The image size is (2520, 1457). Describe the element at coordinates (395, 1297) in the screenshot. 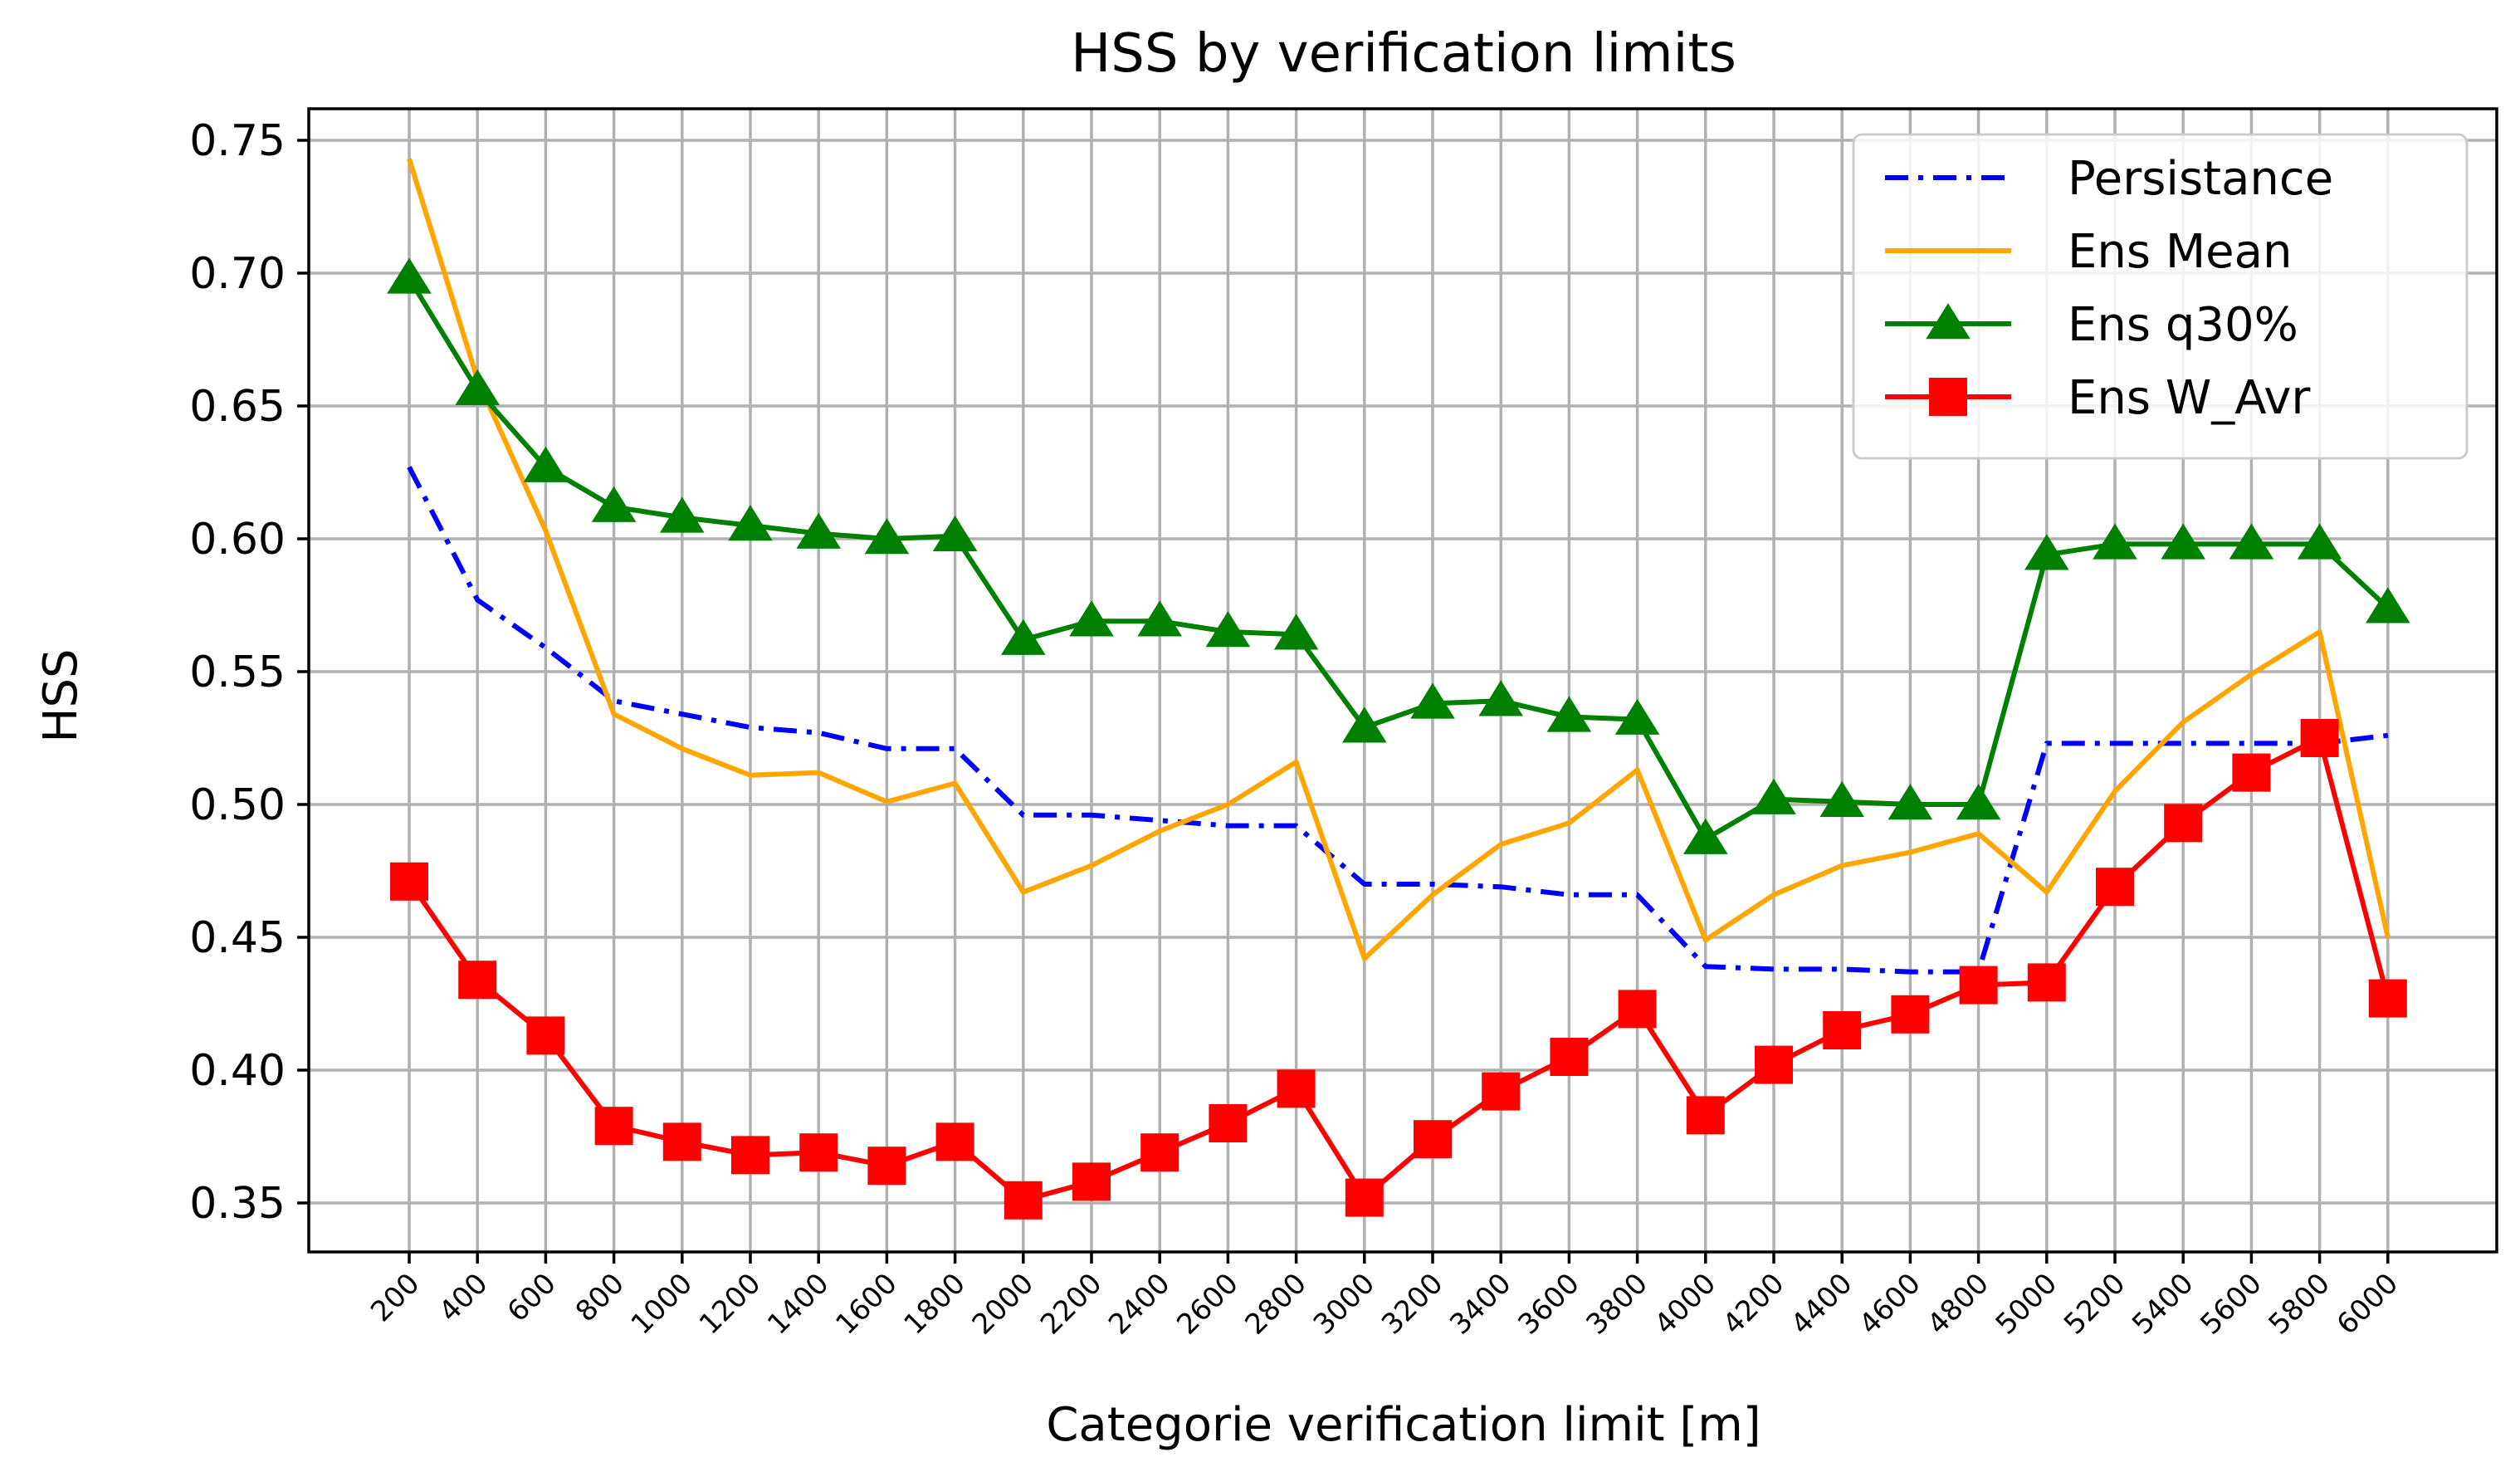

I see `x-tick-label: 200` at that location.